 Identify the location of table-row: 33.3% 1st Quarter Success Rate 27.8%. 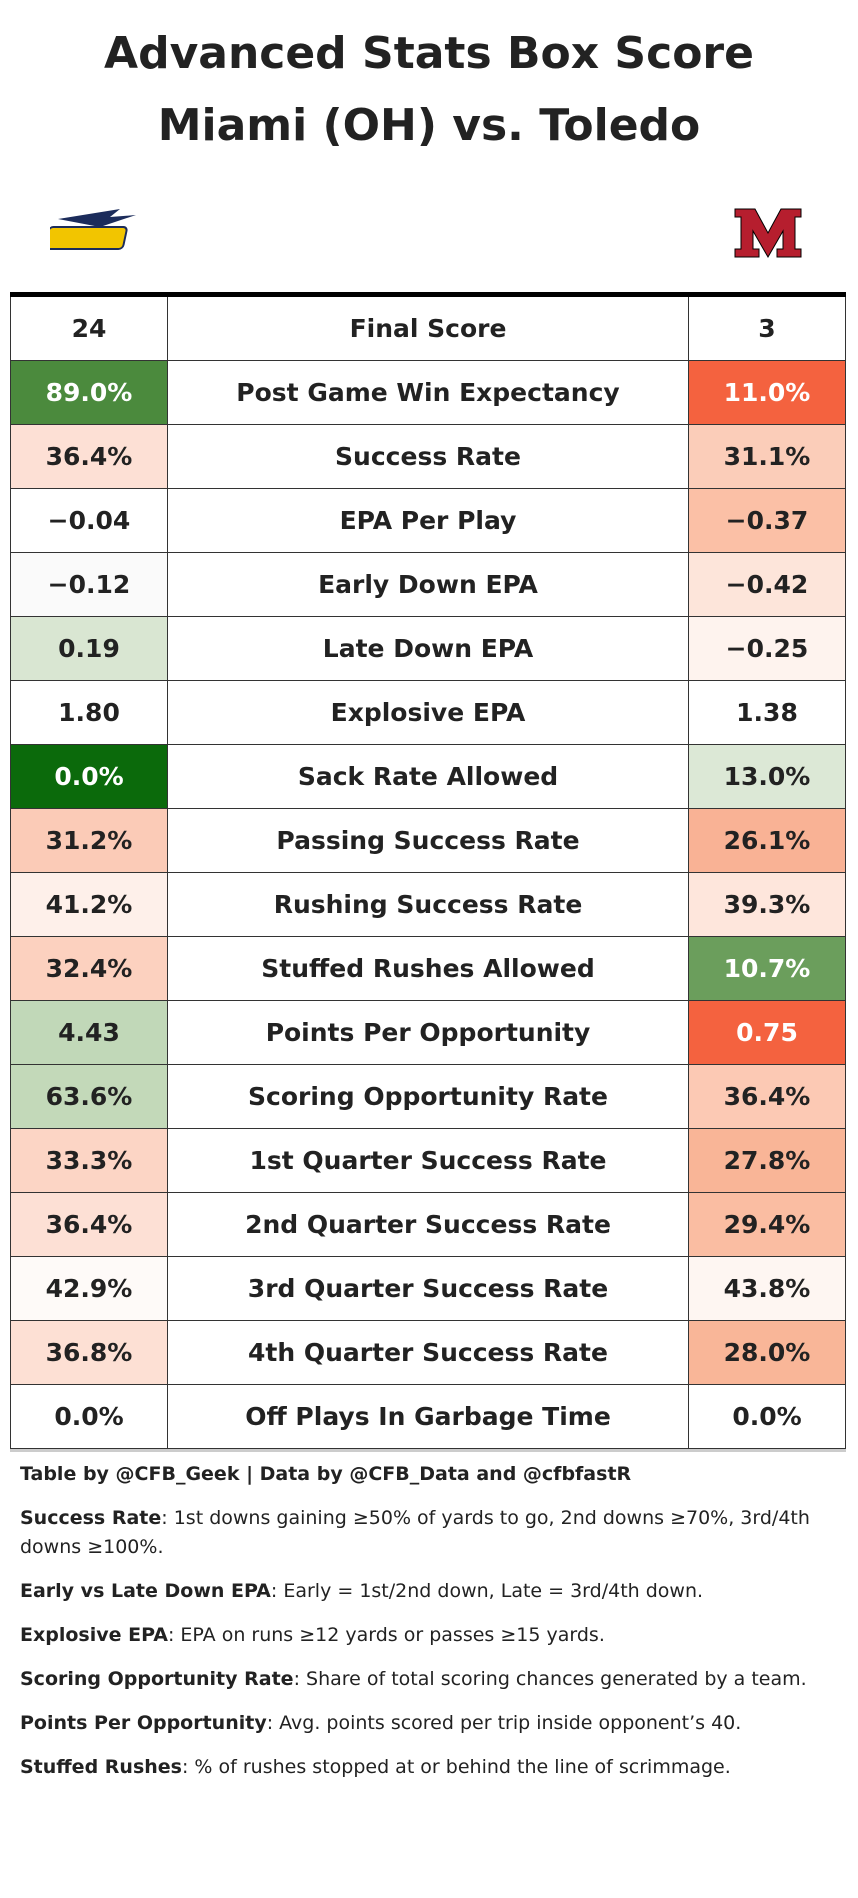
(428, 1161).